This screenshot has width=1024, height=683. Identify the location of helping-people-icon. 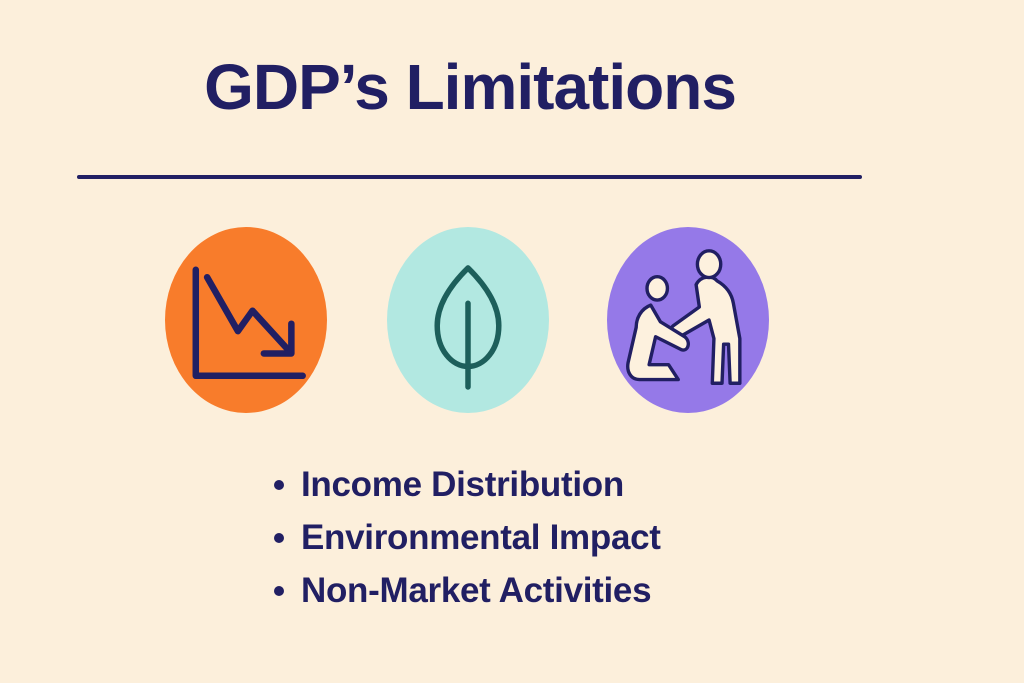
(688, 320).